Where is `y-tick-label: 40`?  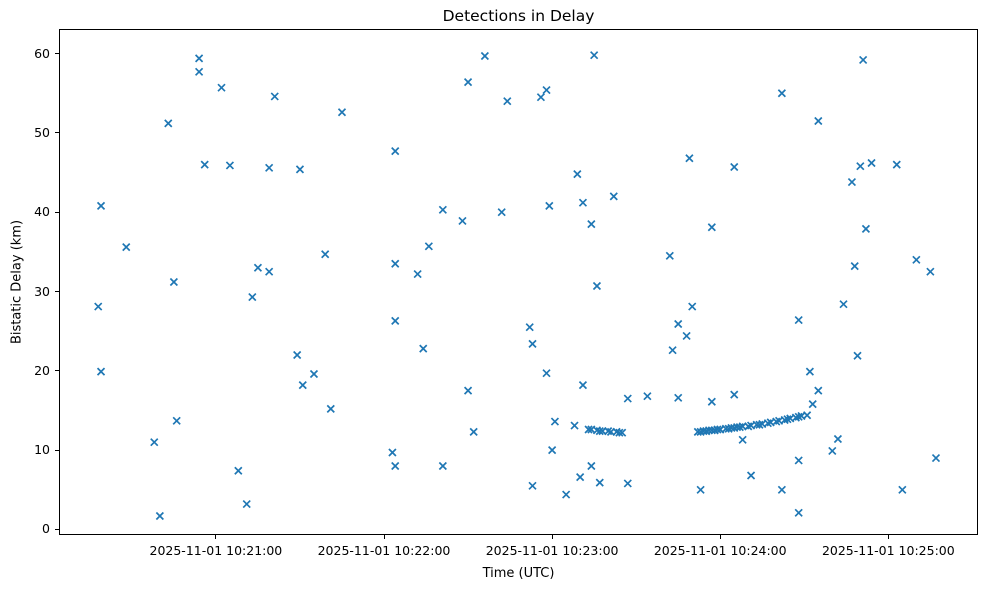
y-tick-label: 40 is located at coordinates (42, 212).